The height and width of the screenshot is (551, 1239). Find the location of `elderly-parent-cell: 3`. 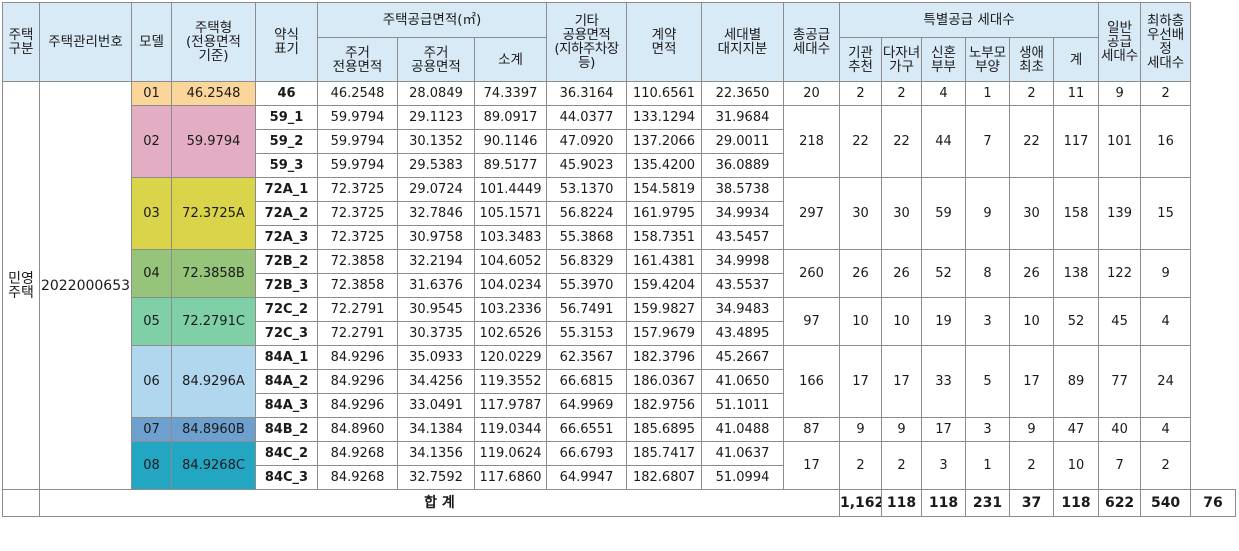

elderly-parent-cell: 3 is located at coordinates (987, 429).